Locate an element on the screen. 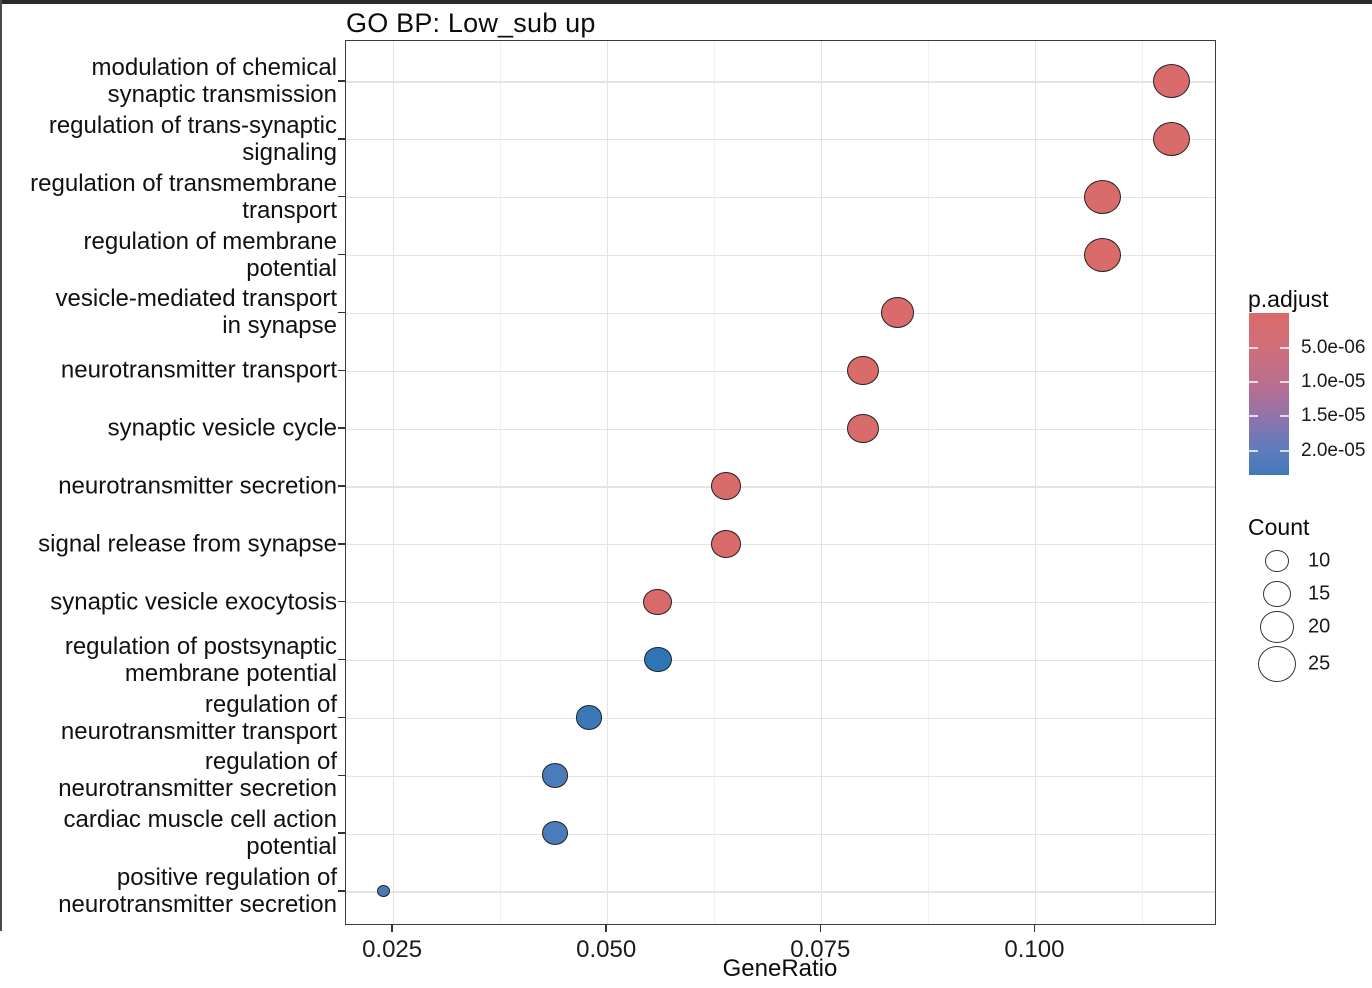  count-legend-label: 10 is located at coordinates (1319, 560).